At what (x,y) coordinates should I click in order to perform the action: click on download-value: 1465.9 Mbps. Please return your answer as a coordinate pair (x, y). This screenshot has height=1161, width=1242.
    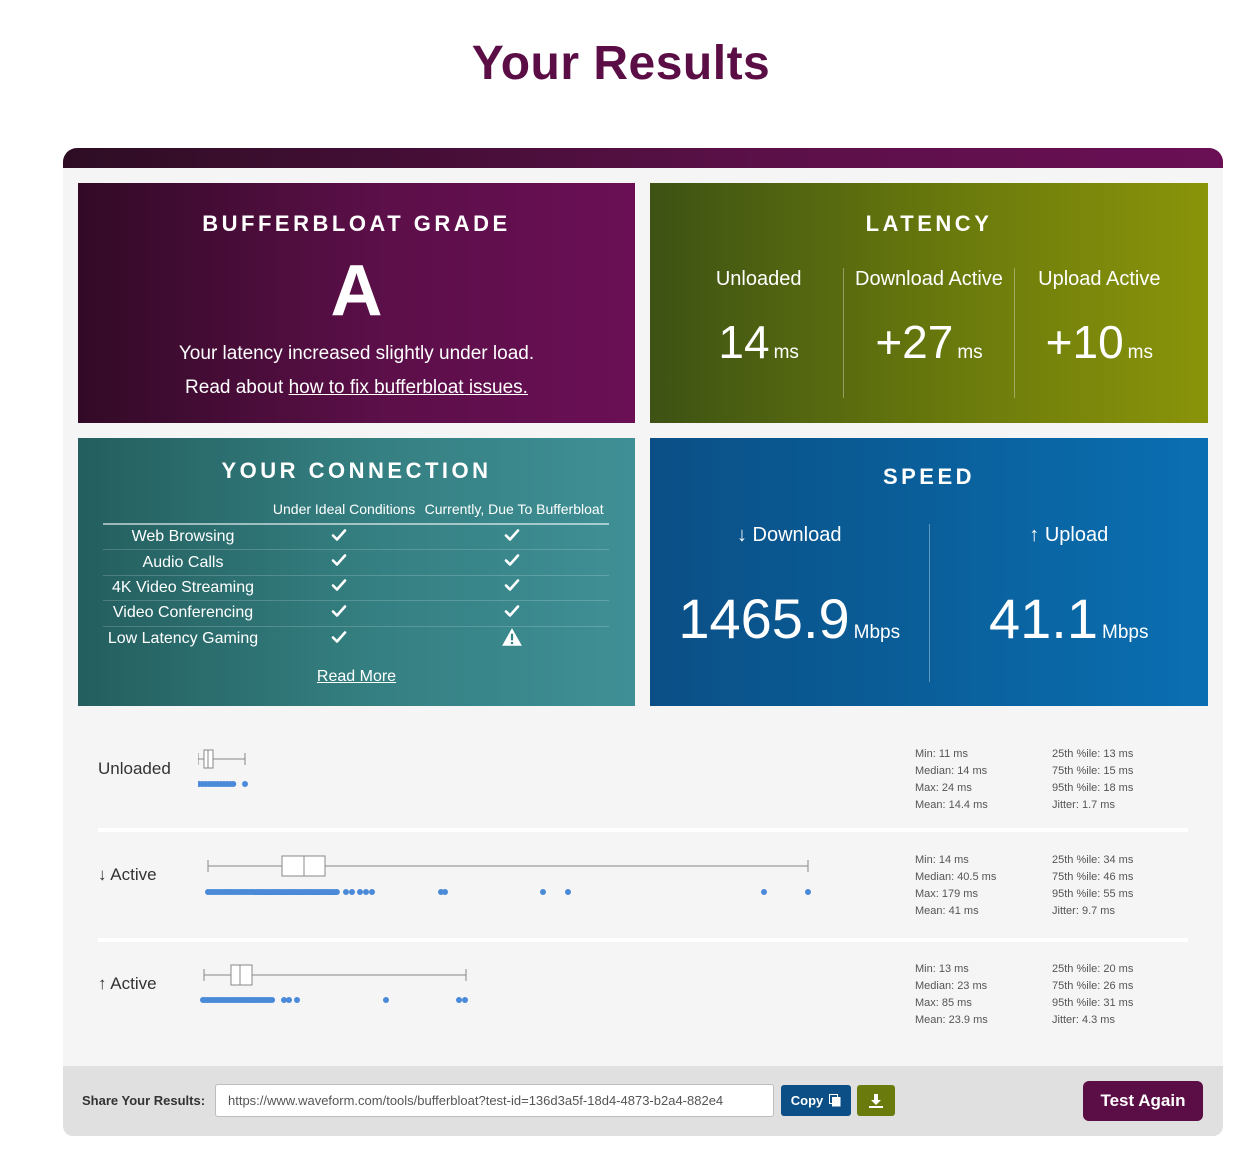
    Looking at the image, I should click on (789, 626).